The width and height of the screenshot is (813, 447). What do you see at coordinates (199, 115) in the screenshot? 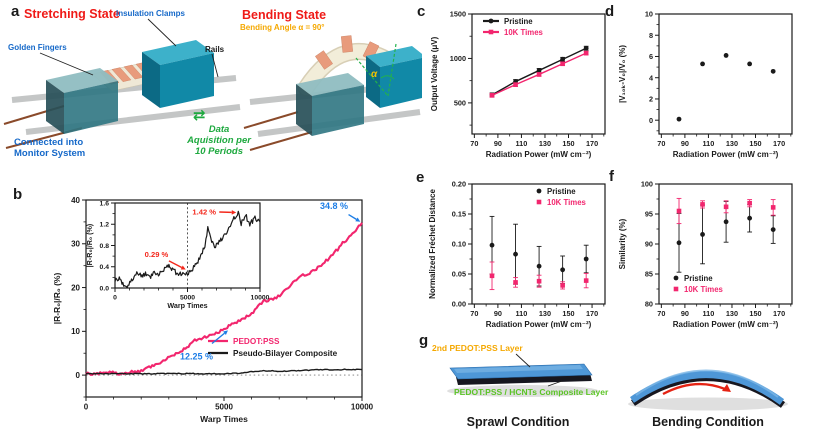
I see `equilibrium-arrows-icon: ⇄` at bounding box center [199, 115].